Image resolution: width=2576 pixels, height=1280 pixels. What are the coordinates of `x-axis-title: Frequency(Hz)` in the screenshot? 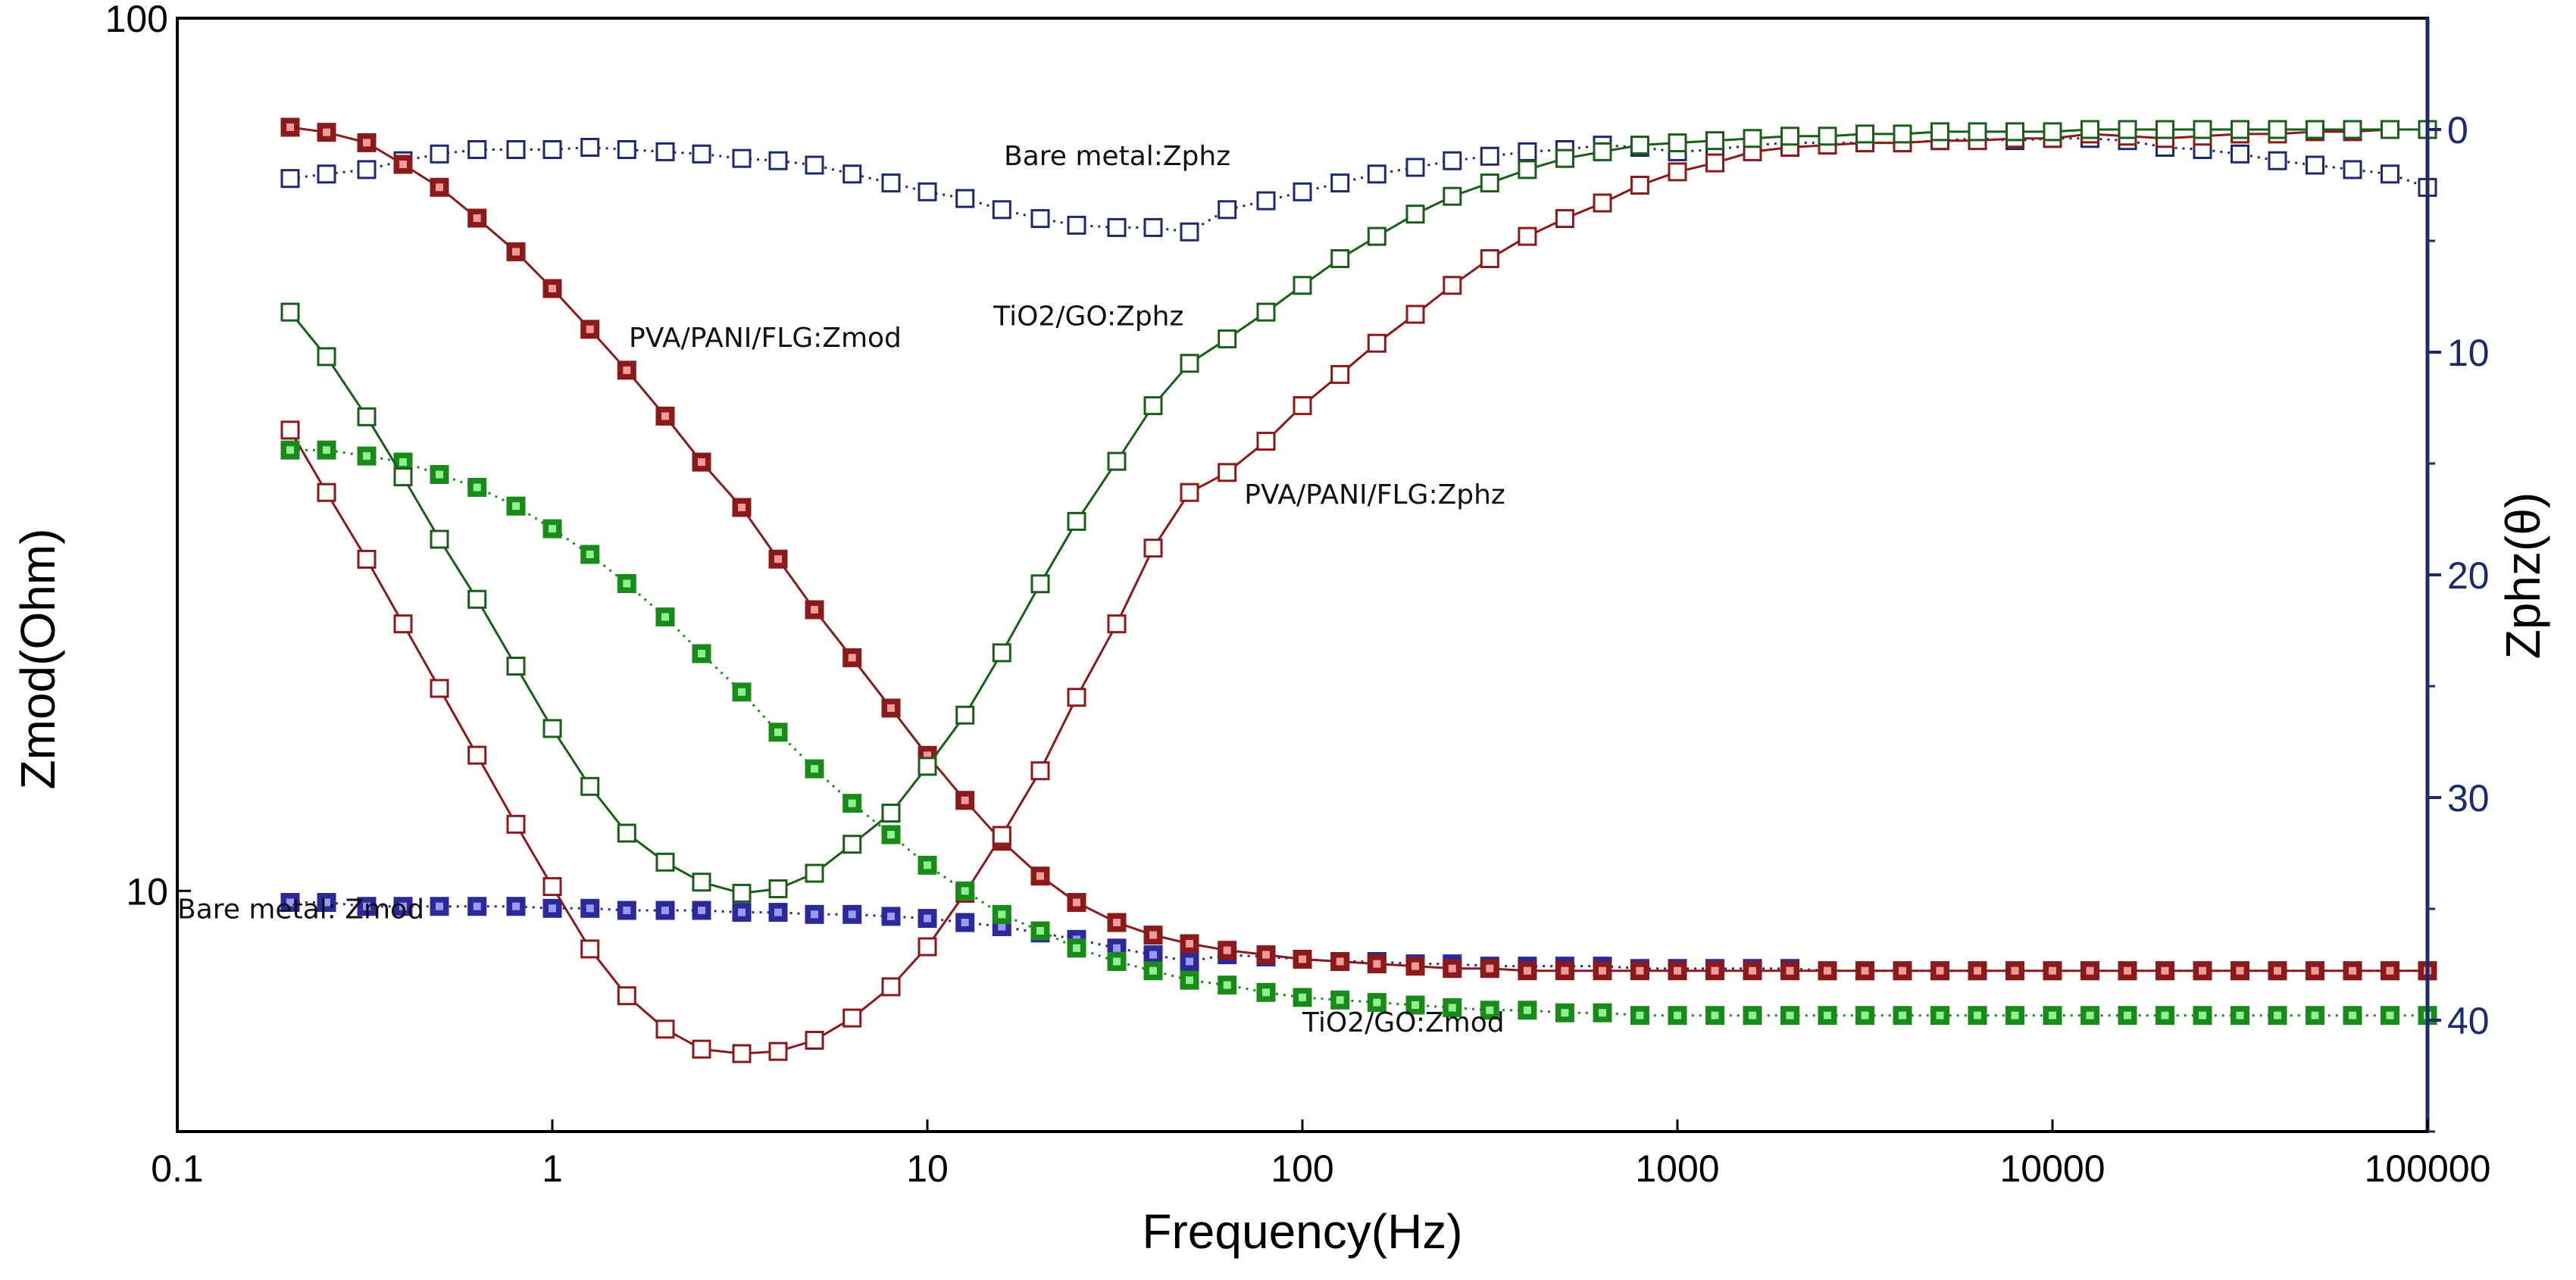 It's located at (1302, 1231).